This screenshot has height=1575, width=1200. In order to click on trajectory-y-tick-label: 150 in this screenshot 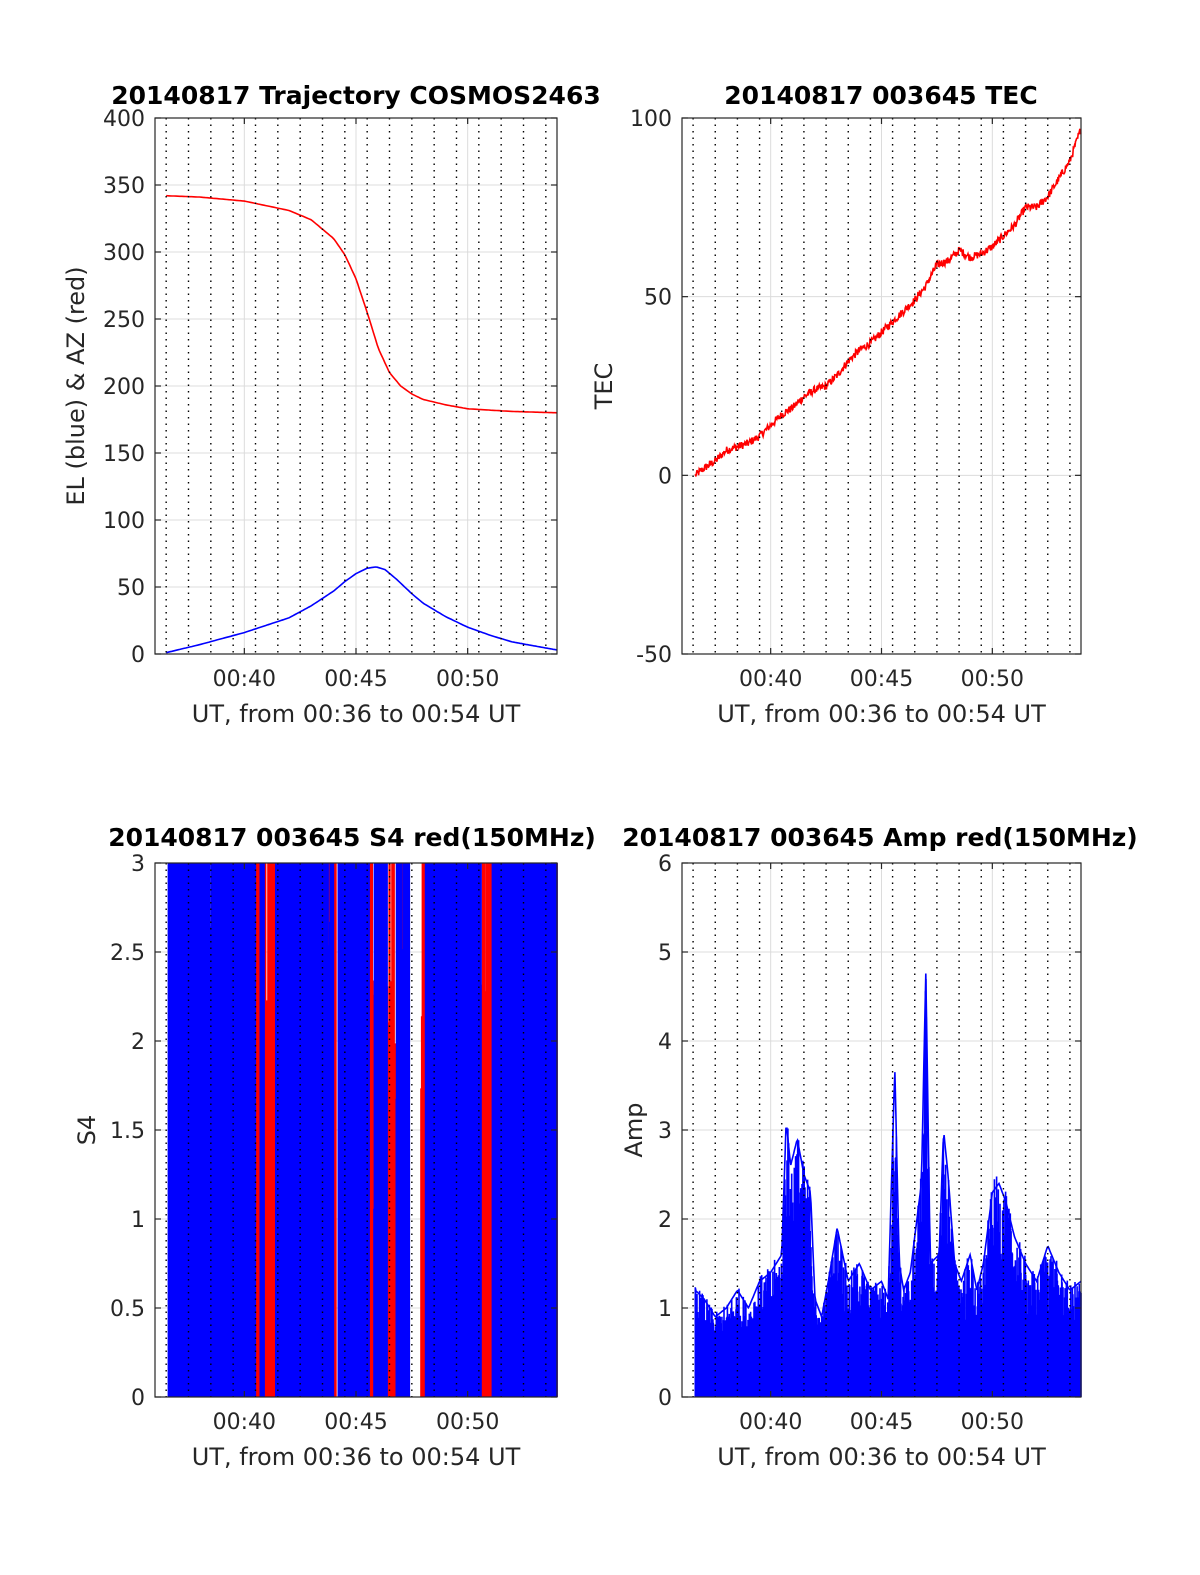, I will do `click(124, 454)`.